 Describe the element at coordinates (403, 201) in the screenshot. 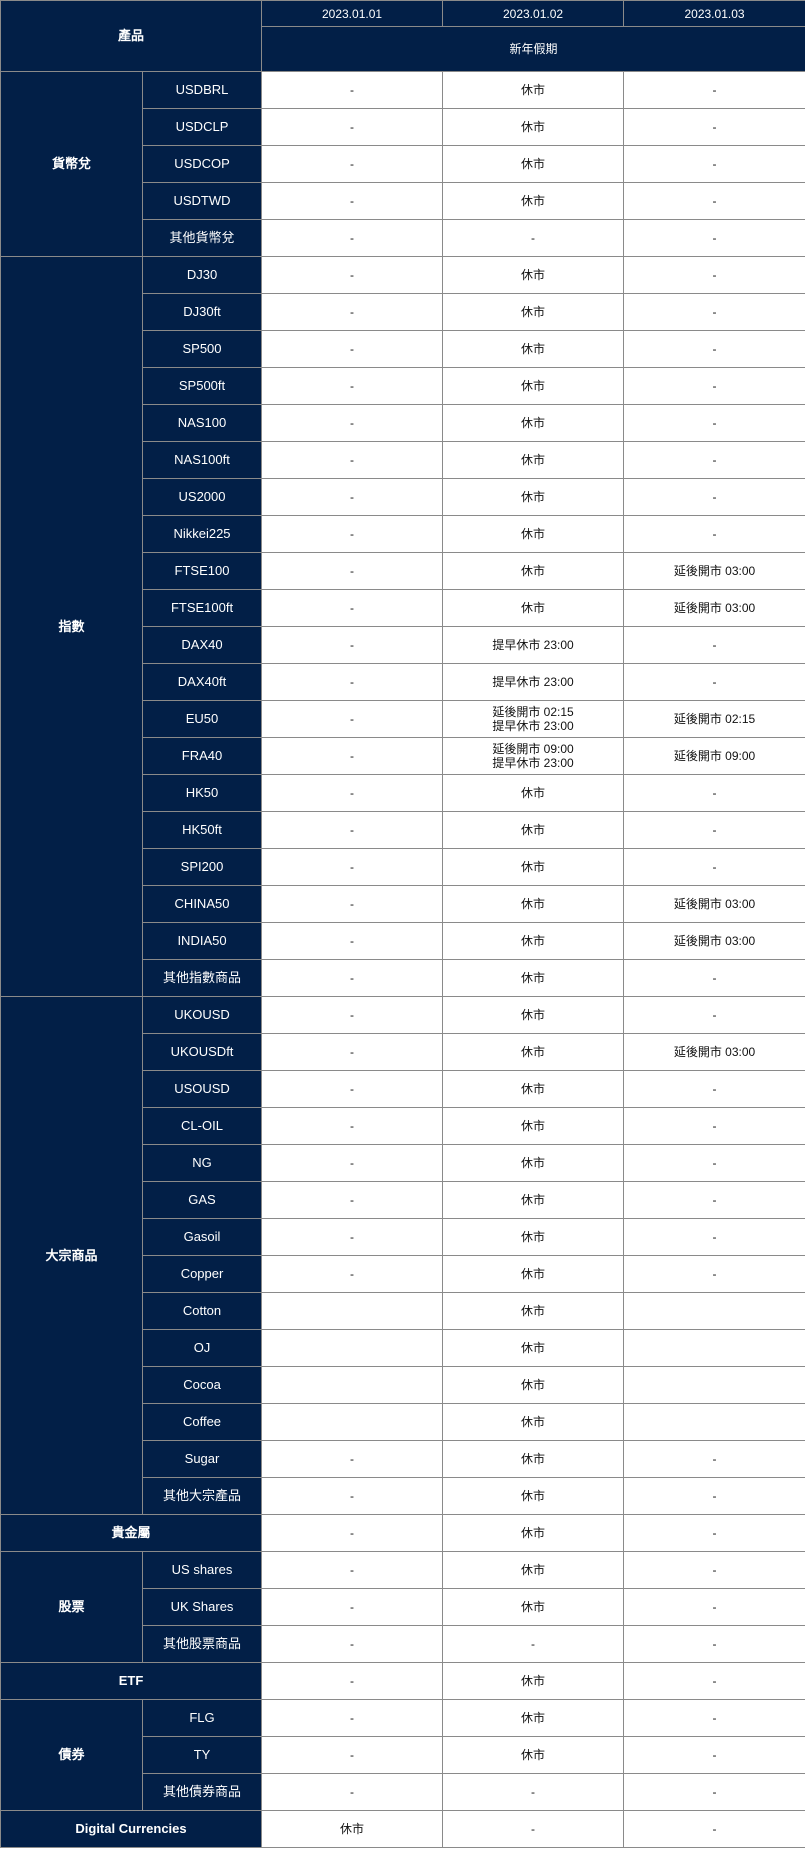

I see `table-row: USDTWD - 休市 -` at that location.